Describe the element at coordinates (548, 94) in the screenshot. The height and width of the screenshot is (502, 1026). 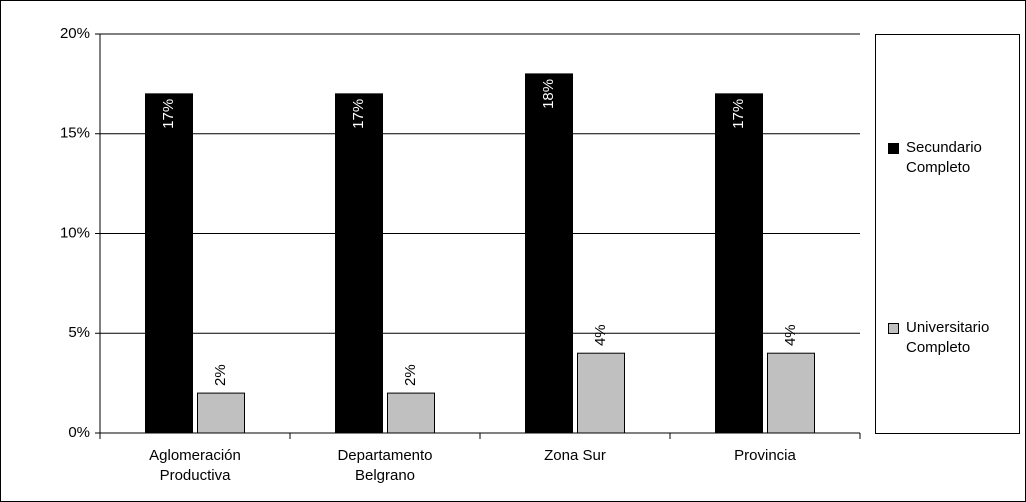
I see `value-label: 18%` at that location.